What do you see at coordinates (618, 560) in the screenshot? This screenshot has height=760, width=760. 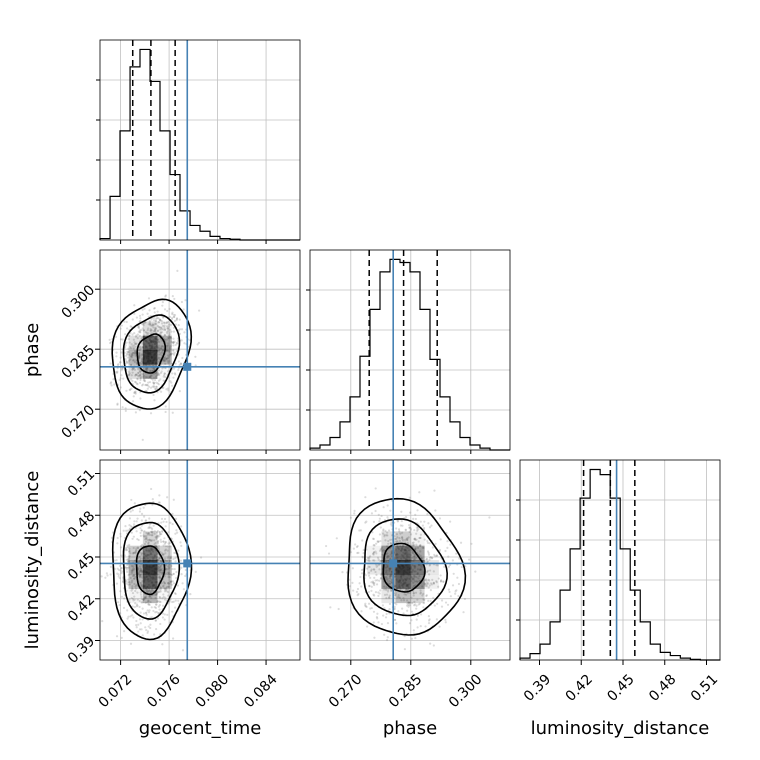 I see `histogram-panel-luminosity_distance` at bounding box center [618, 560].